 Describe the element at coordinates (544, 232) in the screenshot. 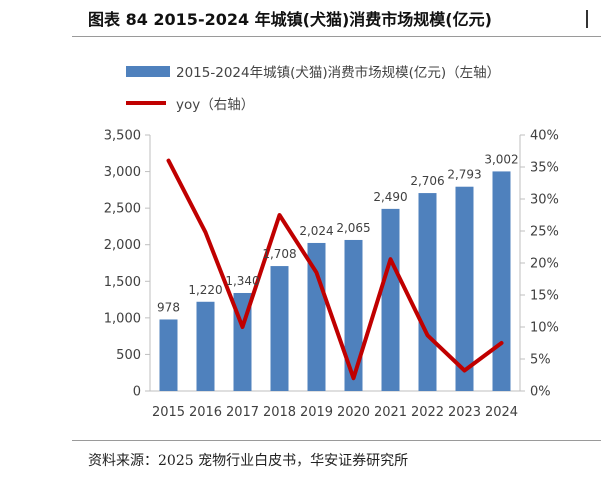

I see `y-right-tick-label: 25%` at that location.